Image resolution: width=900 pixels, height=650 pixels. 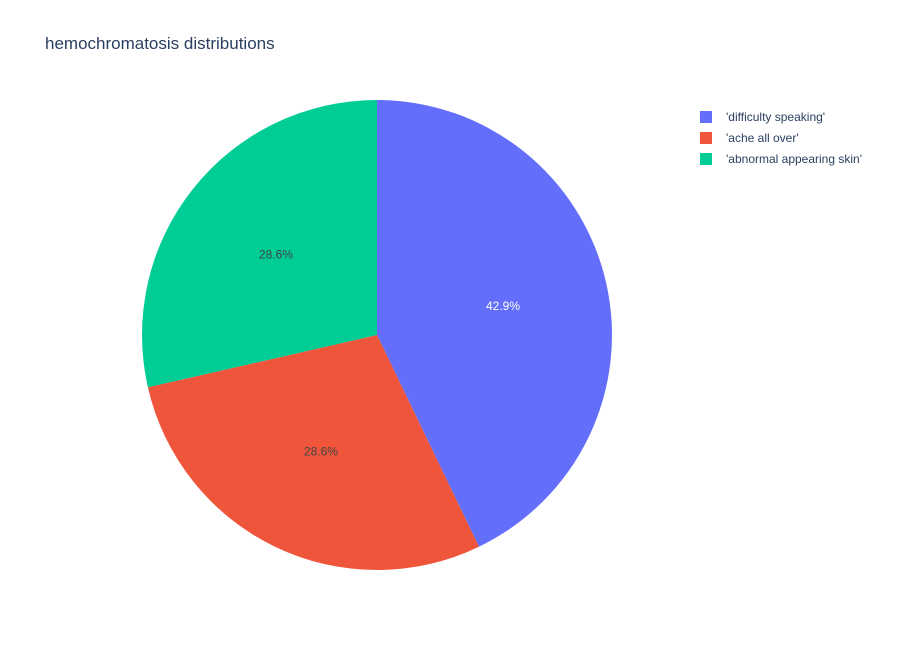 What do you see at coordinates (762, 137) in the screenshot?
I see `legend-label: 'ache all over'` at bounding box center [762, 137].